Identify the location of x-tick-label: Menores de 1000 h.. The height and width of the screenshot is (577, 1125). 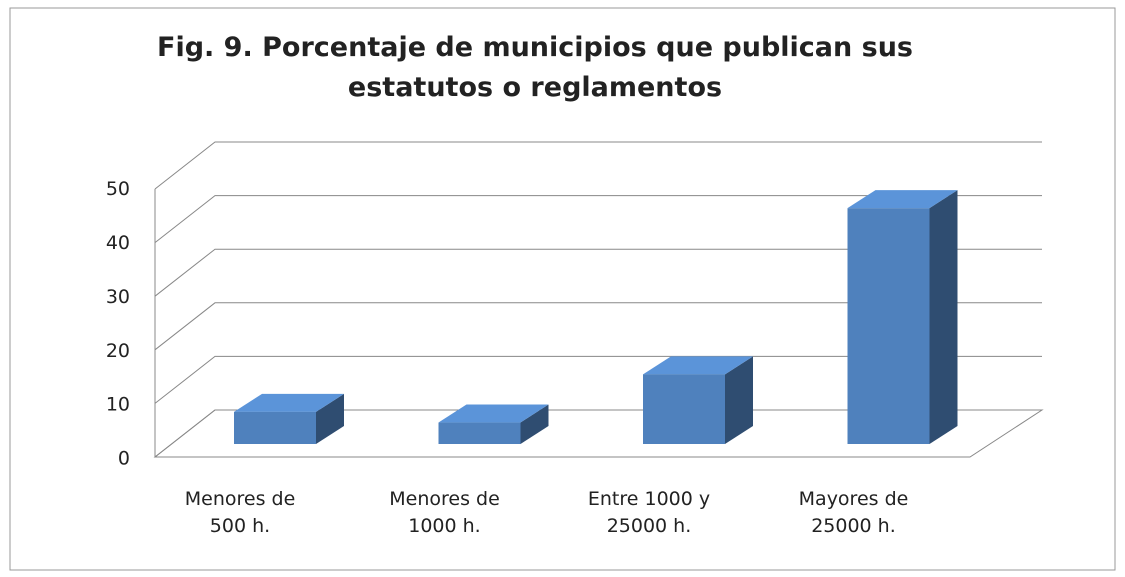
(444, 512).